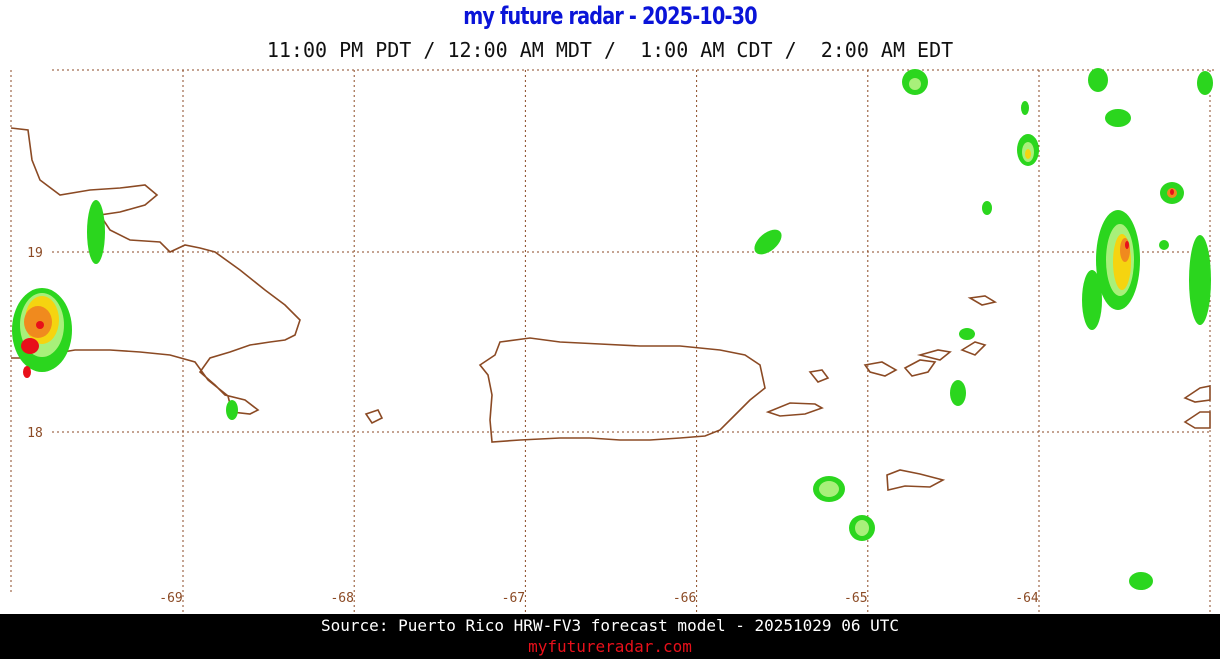 The image size is (1220, 659). Describe the element at coordinates (1027, 598) in the screenshot. I see `lon-label: -64` at that location.